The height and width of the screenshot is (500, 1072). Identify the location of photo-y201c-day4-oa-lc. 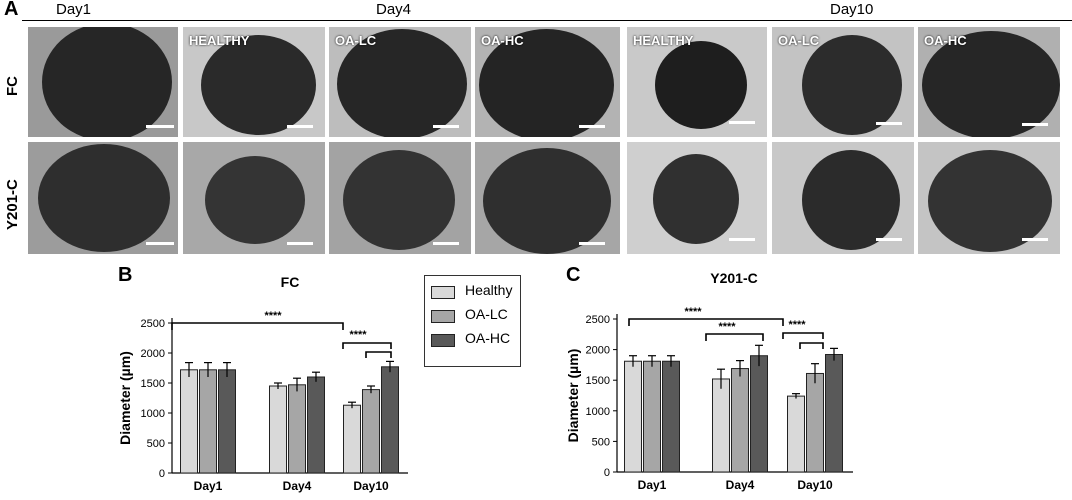
(400, 198).